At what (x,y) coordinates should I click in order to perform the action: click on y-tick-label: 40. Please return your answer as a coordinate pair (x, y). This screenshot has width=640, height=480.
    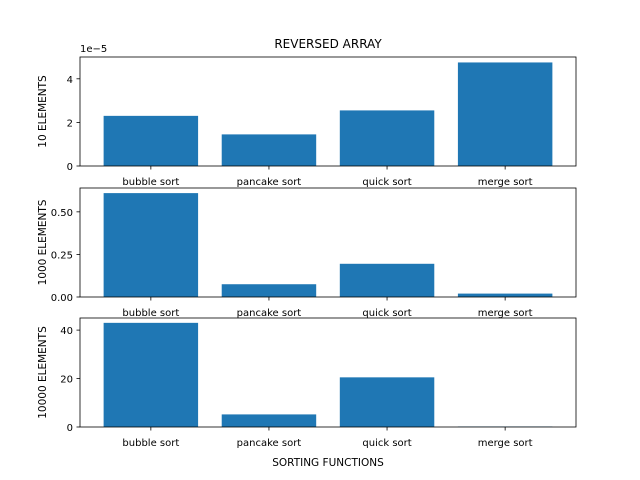
    Looking at the image, I should click on (66, 331).